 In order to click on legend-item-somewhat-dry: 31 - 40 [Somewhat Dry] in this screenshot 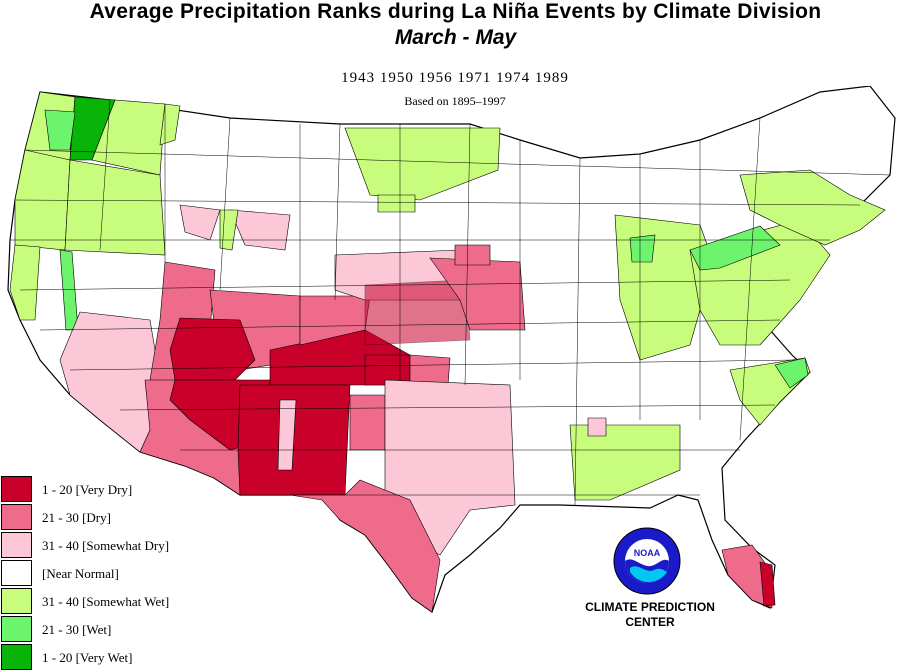, I will do `click(120, 546)`.